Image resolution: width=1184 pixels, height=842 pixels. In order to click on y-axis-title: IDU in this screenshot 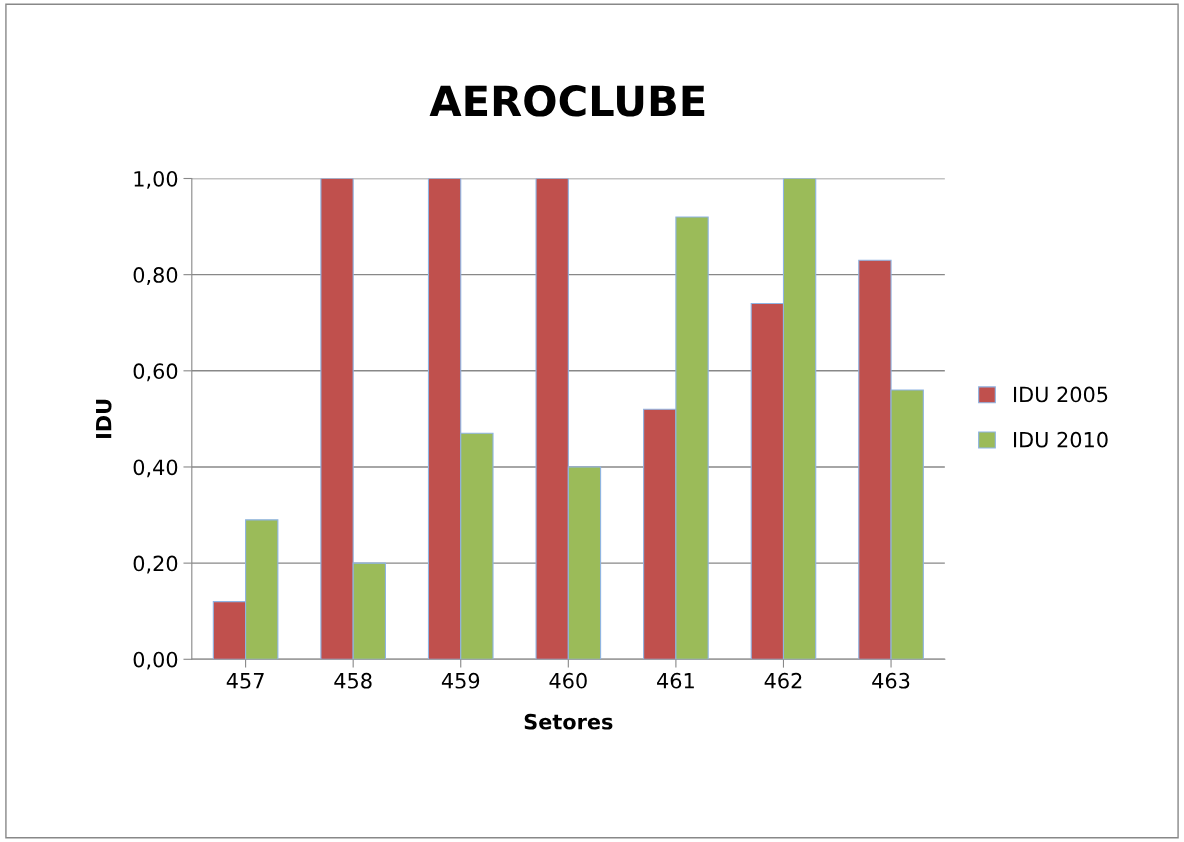, I will do `click(104, 418)`.